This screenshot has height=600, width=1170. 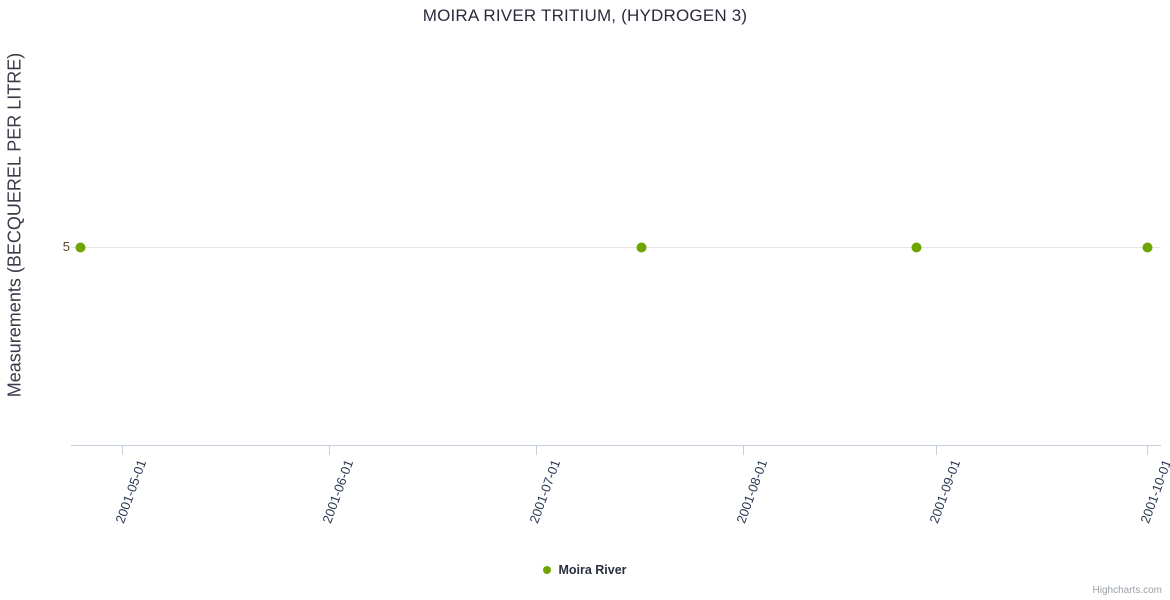 I want to click on y-axis-tick-labels: 5, so click(x=49, y=225).